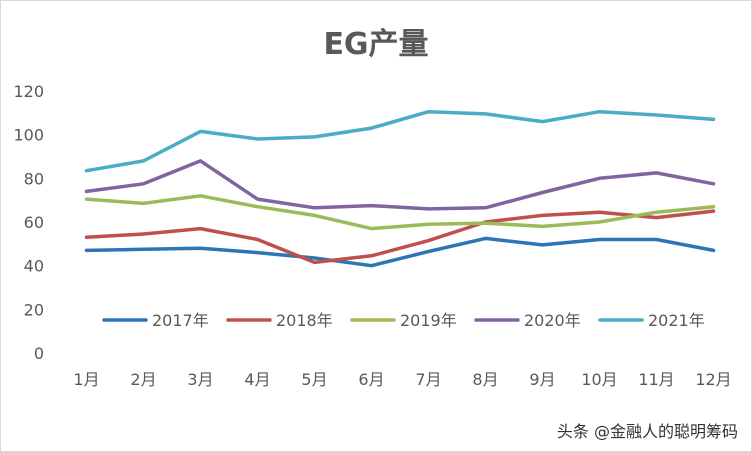 The image size is (752, 452). What do you see at coordinates (485, 379) in the screenshot?
I see `x-tick-label: 8月` at bounding box center [485, 379].